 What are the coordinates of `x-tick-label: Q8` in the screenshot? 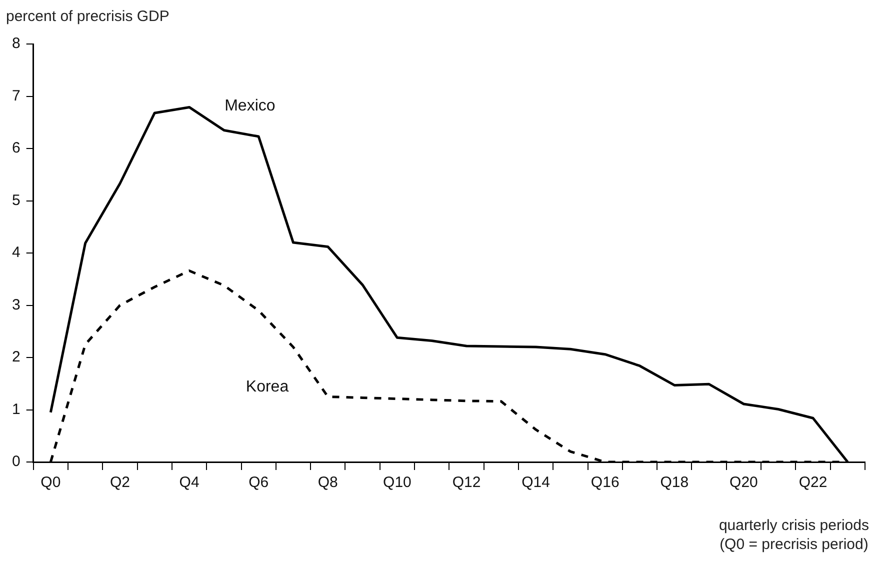 It's located at (328, 483).